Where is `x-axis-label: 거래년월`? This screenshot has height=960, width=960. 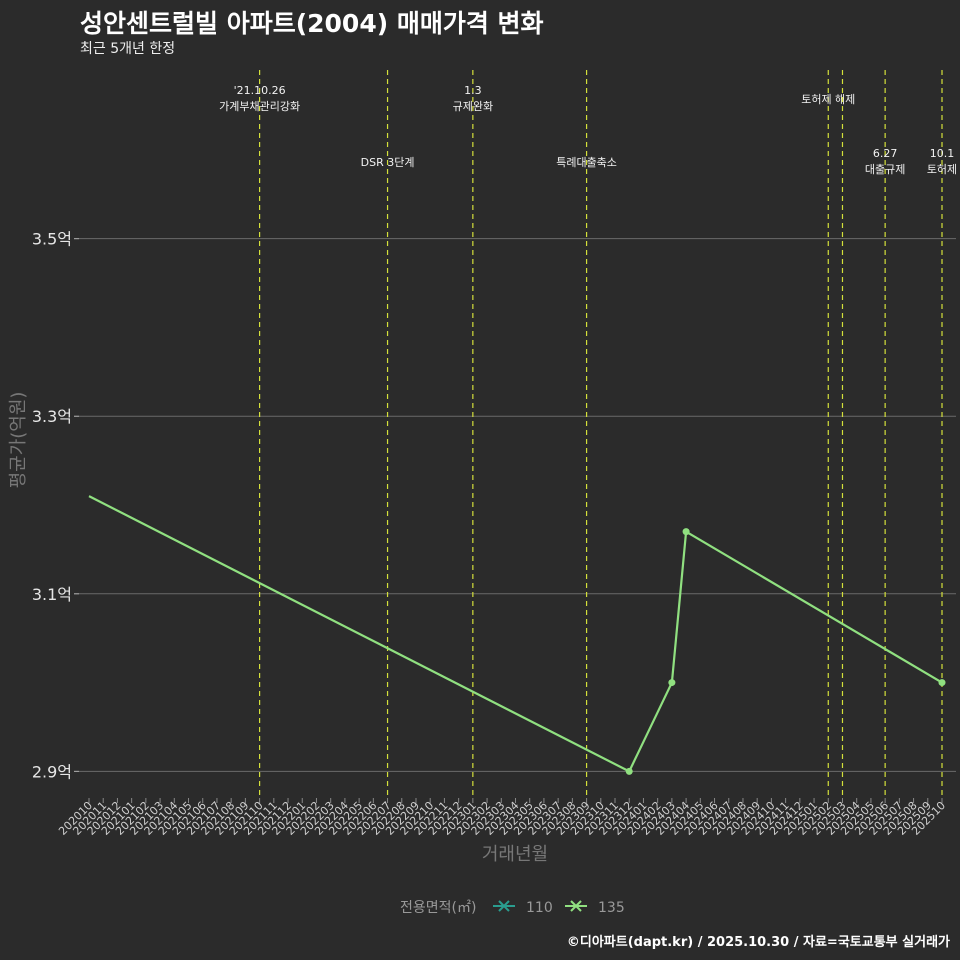 x-axis-label: 거래년월 is located at coordinates (515, 854).